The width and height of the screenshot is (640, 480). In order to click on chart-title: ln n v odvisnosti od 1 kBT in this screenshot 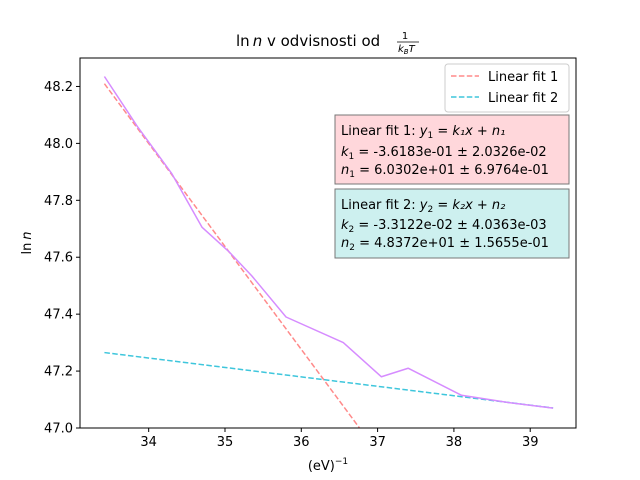, I will do `click(327, 43)`.